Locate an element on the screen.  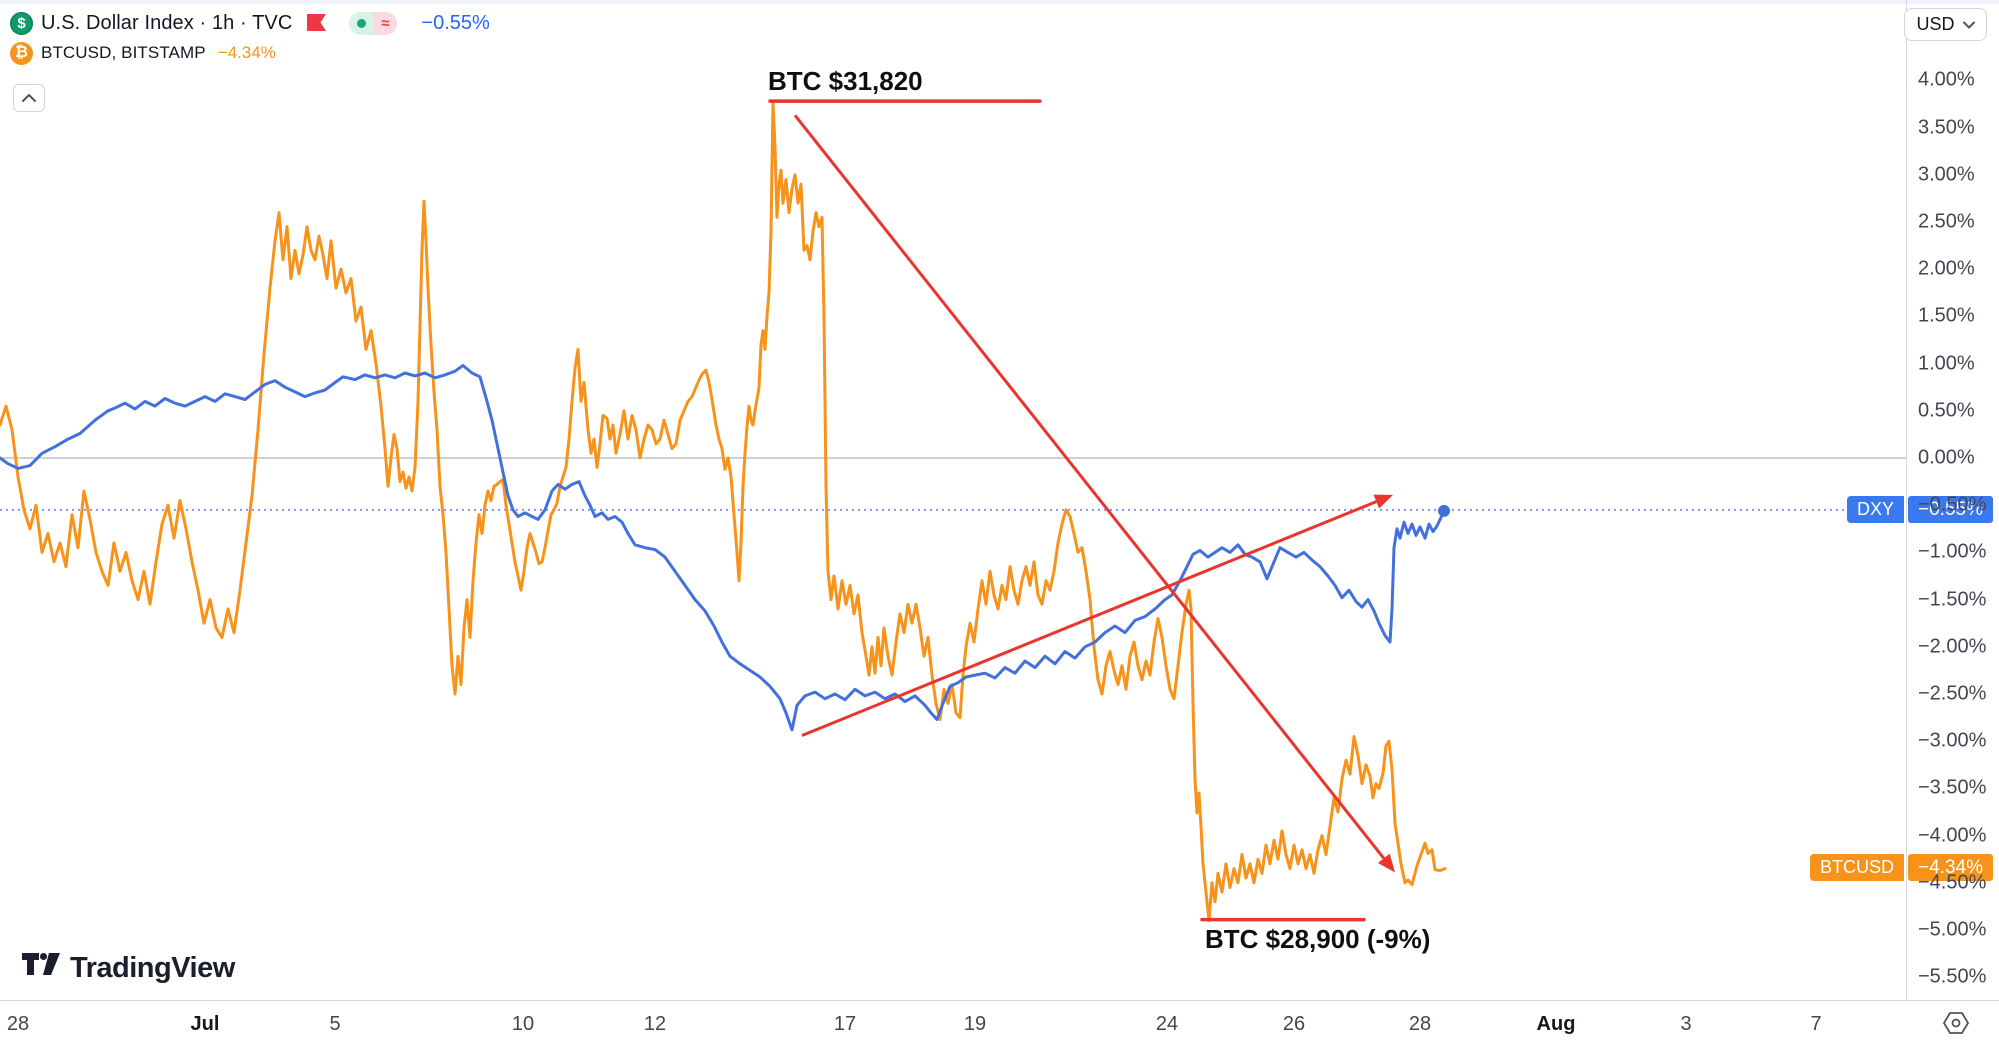
dollar-index-symbol-icon: $ is located at coordinates (21, 23).